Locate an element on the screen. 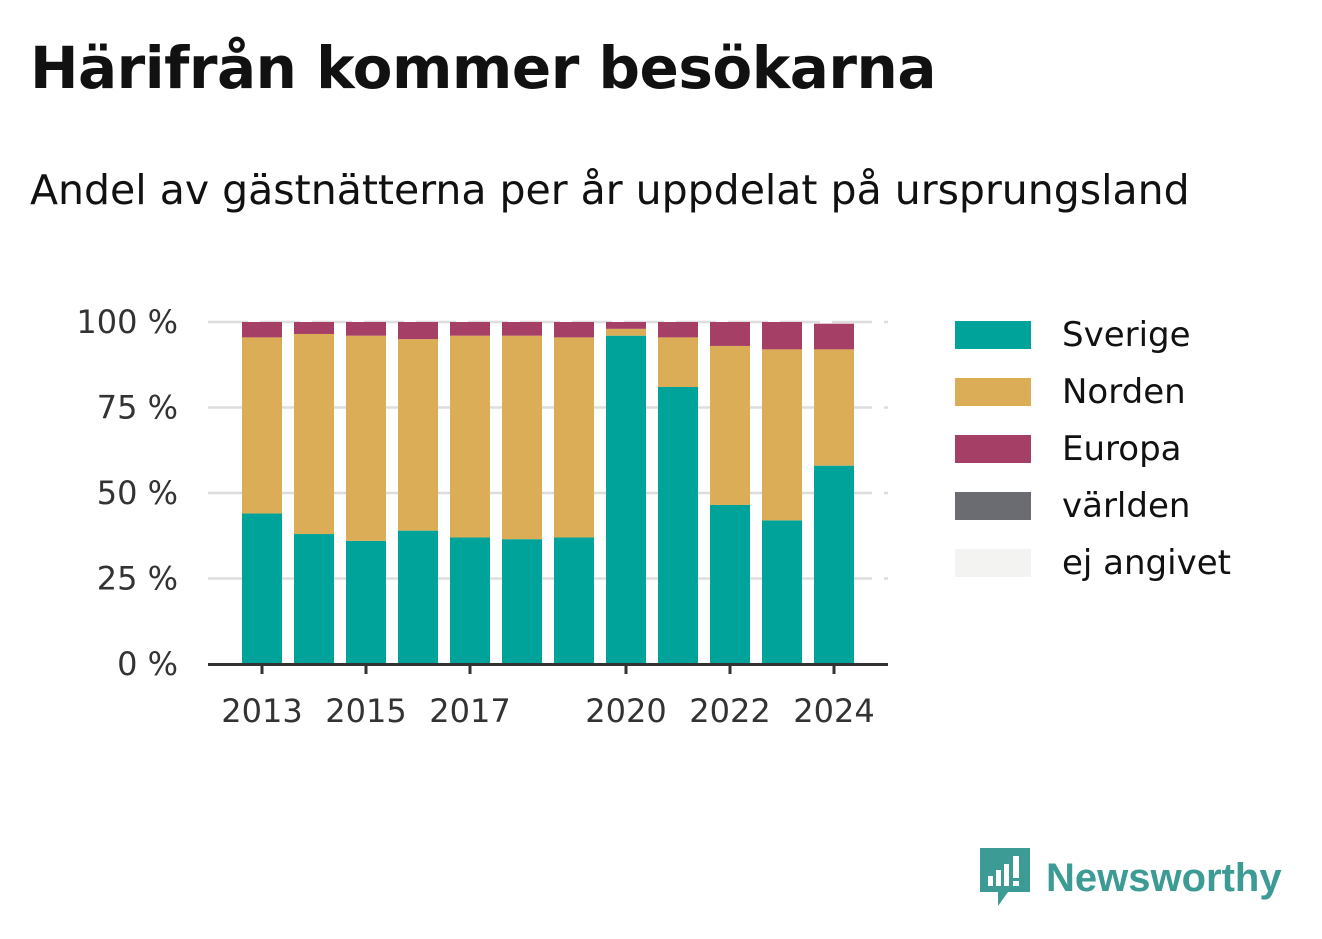 This screenshot has width=1322, height=939. bar-segment-Sverige-2013 is located at coordinates (262, 588).